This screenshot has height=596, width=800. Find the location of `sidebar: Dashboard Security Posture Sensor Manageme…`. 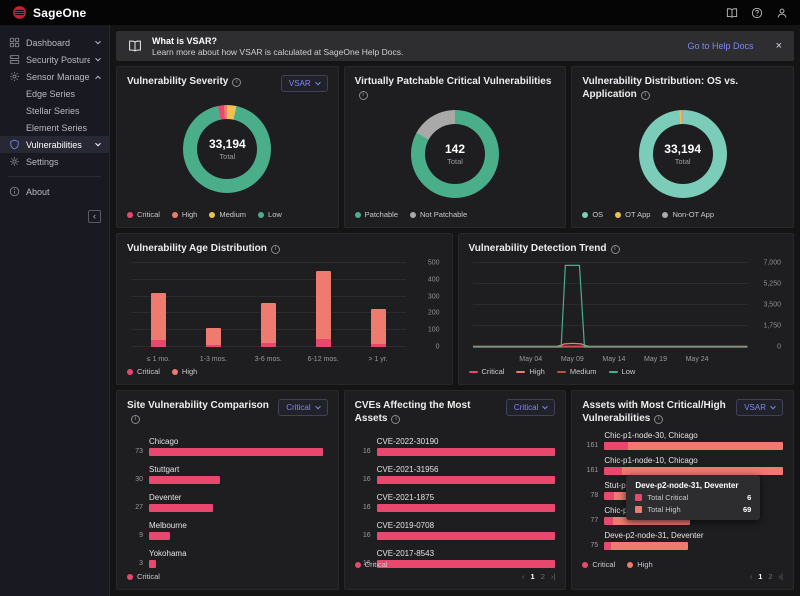

sidebar: Dashboard Security Posture Sensor Manageme… is located at coordinates (55, 310).